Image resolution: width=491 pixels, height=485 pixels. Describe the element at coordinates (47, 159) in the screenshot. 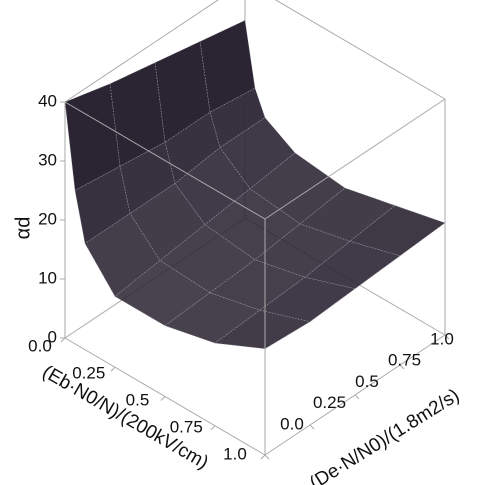

I see `z-tick-label: 30` at that location.